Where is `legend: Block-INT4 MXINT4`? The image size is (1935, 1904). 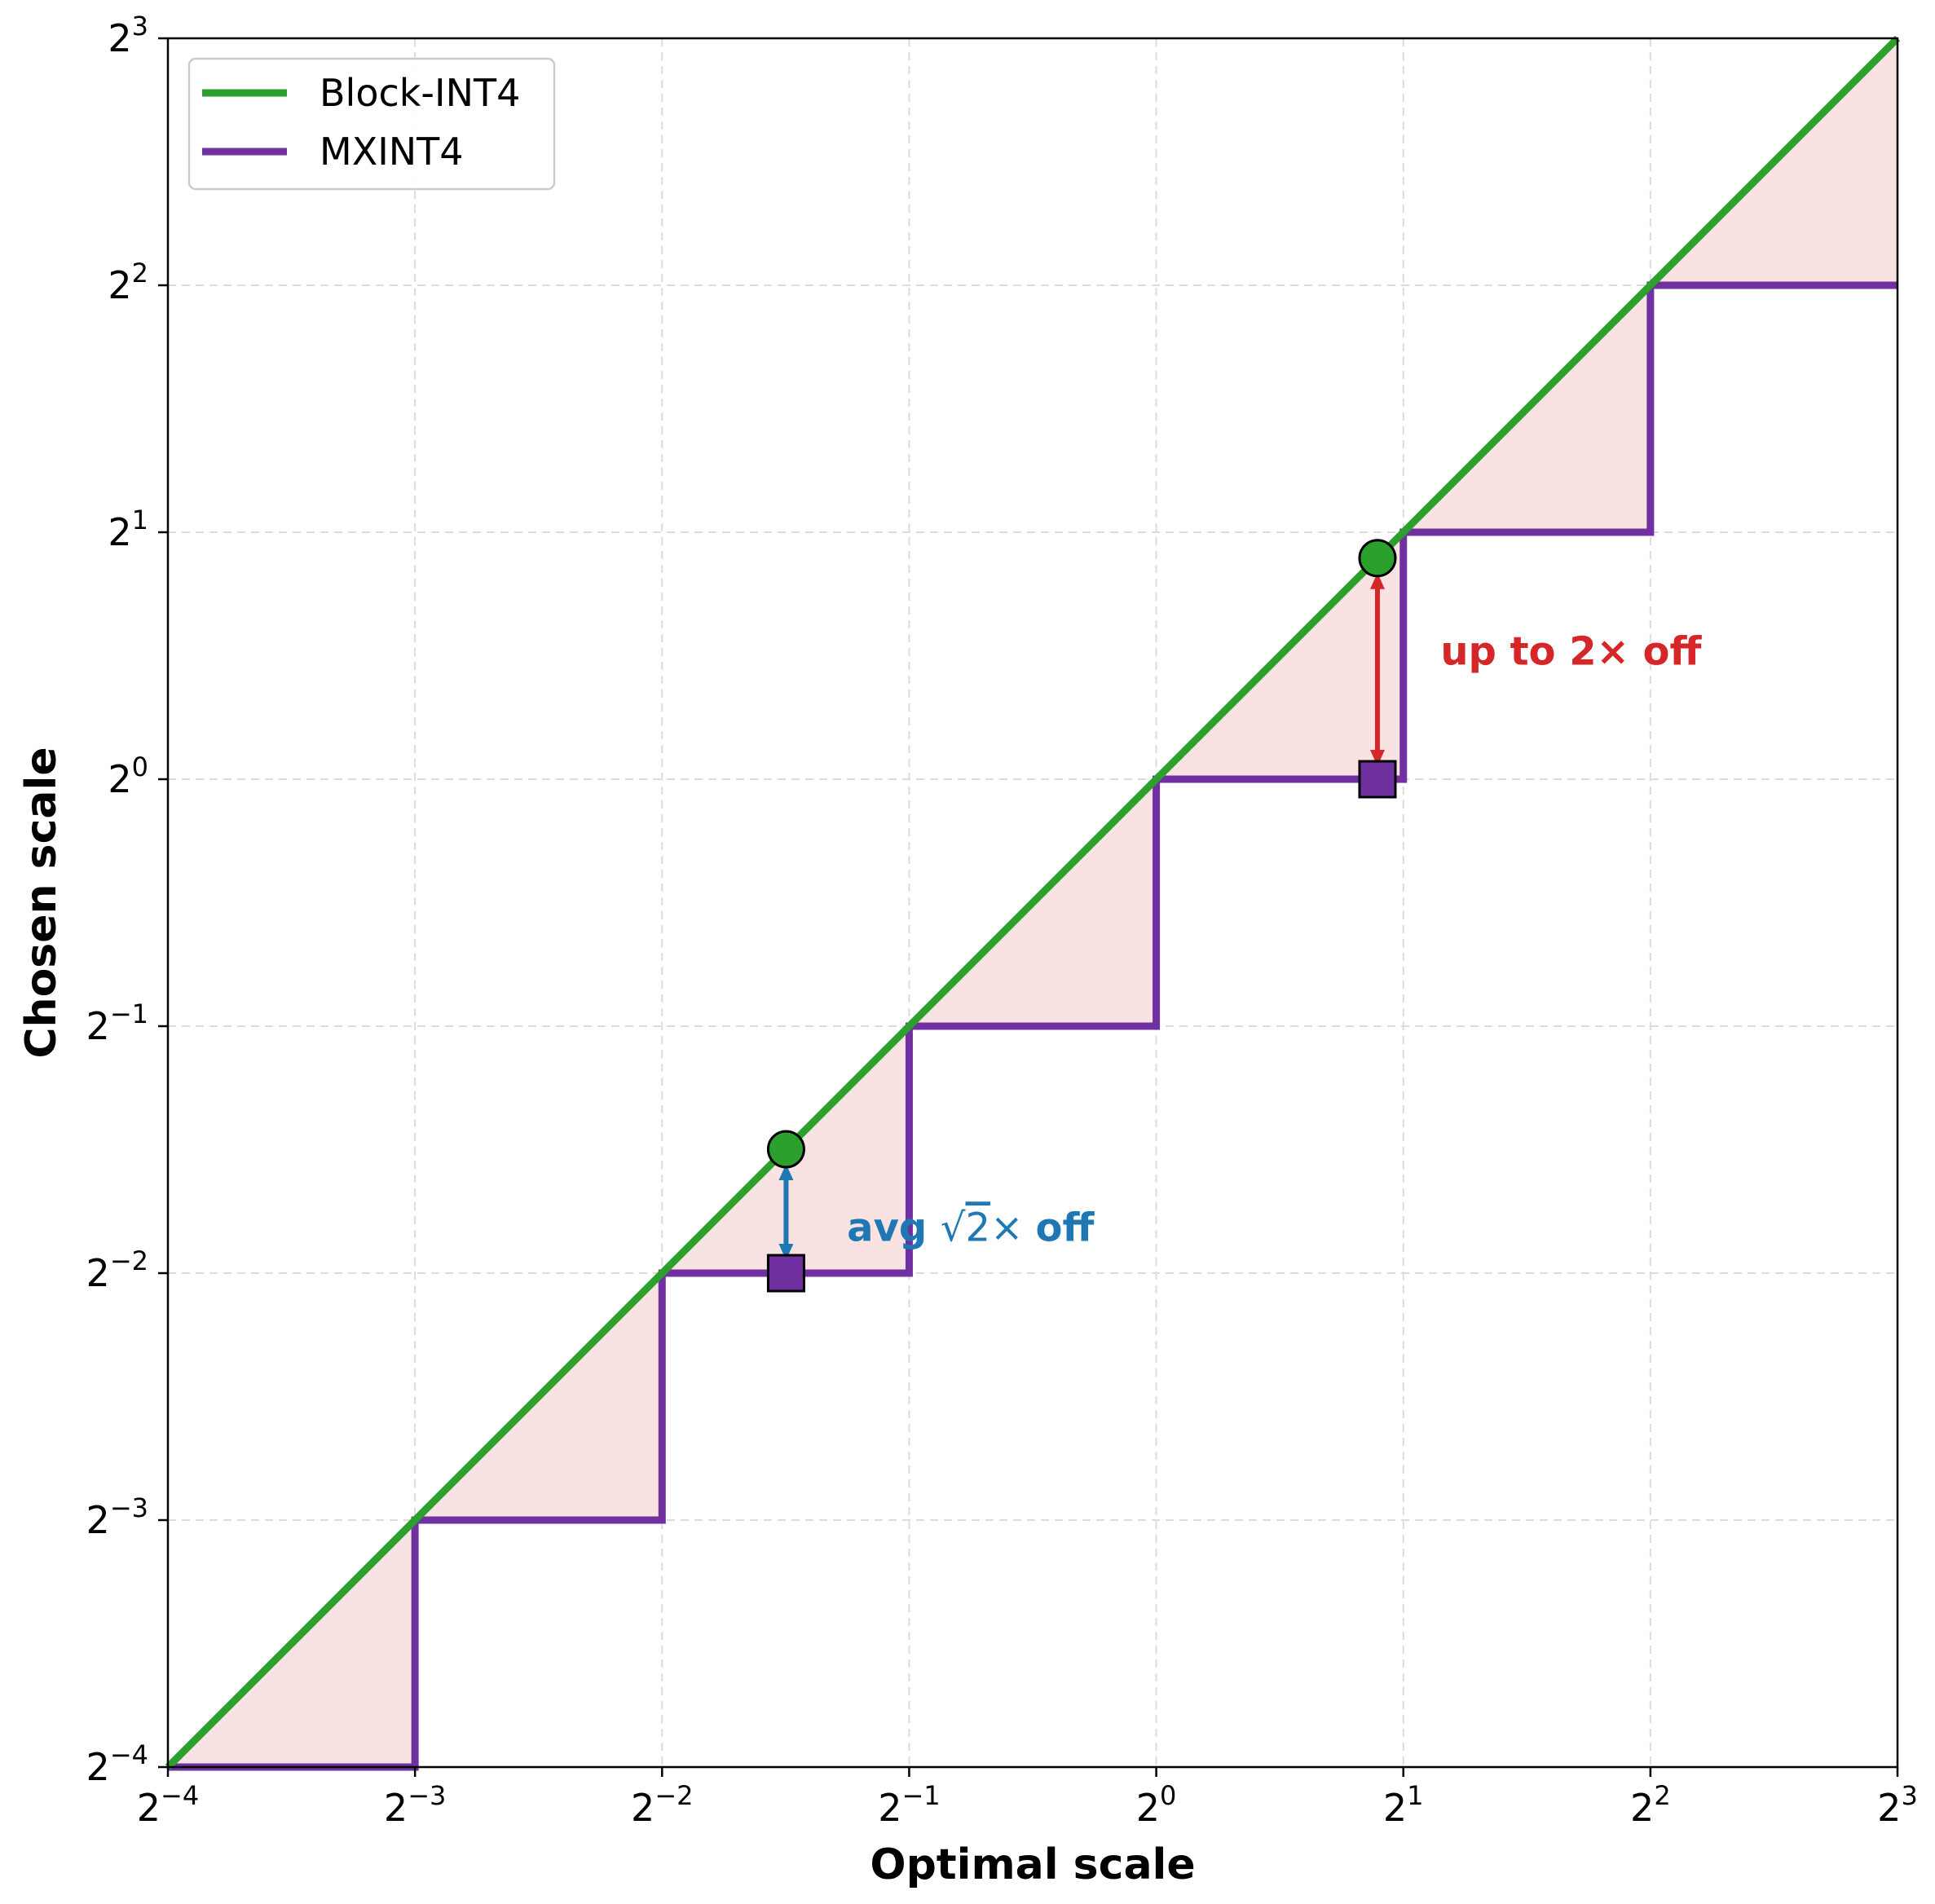 legend: Block-INT4 MXINT4 is located at coordinates (371, 124).